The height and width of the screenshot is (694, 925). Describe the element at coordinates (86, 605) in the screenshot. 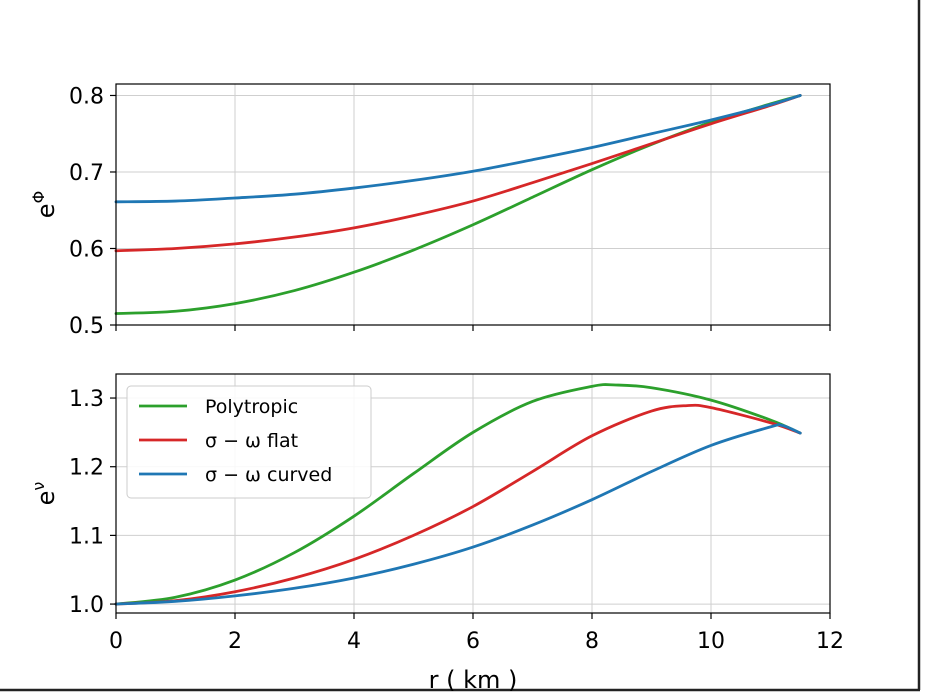

I see `y-tick-label: 1.0` at that location.